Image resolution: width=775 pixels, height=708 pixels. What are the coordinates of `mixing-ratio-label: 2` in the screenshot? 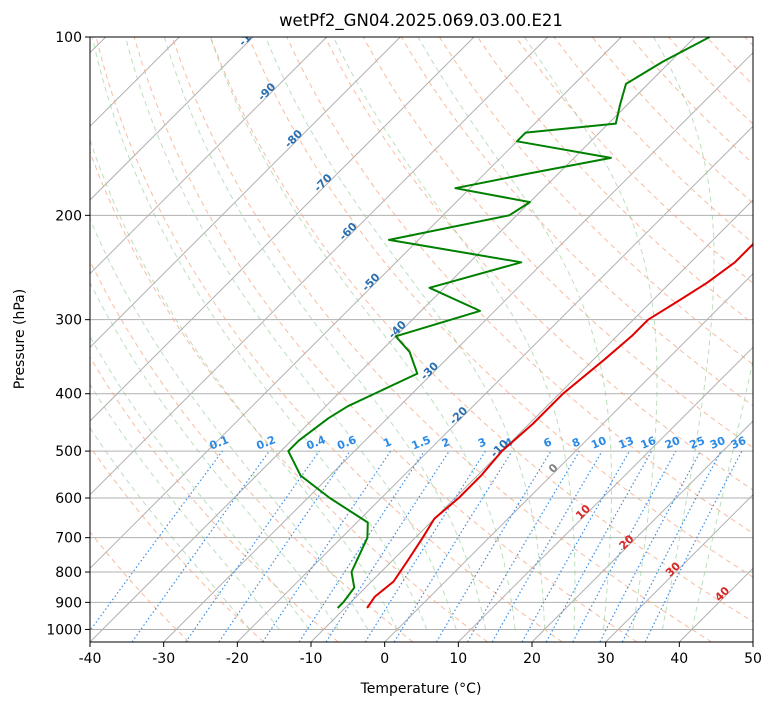 It's located at (446, 442).